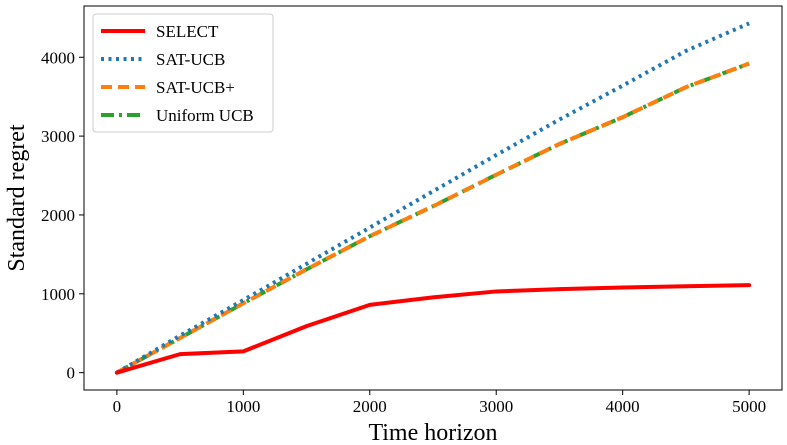 This screenshot has height=445, width=787. I want to click on y-tick-label: 0, so click(71, 373).